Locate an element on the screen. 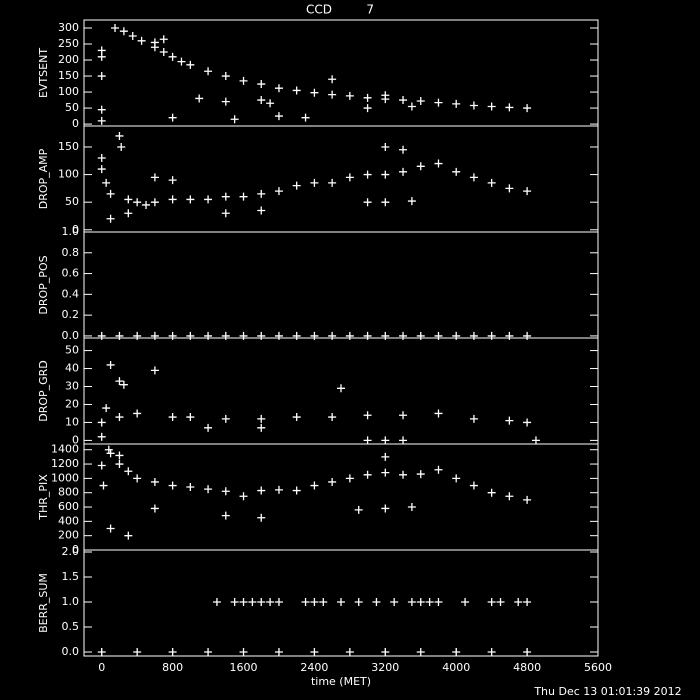 This screenshot has height=700, width=700. y-tick-label: 0.5 is located at coordinates (71, 626).